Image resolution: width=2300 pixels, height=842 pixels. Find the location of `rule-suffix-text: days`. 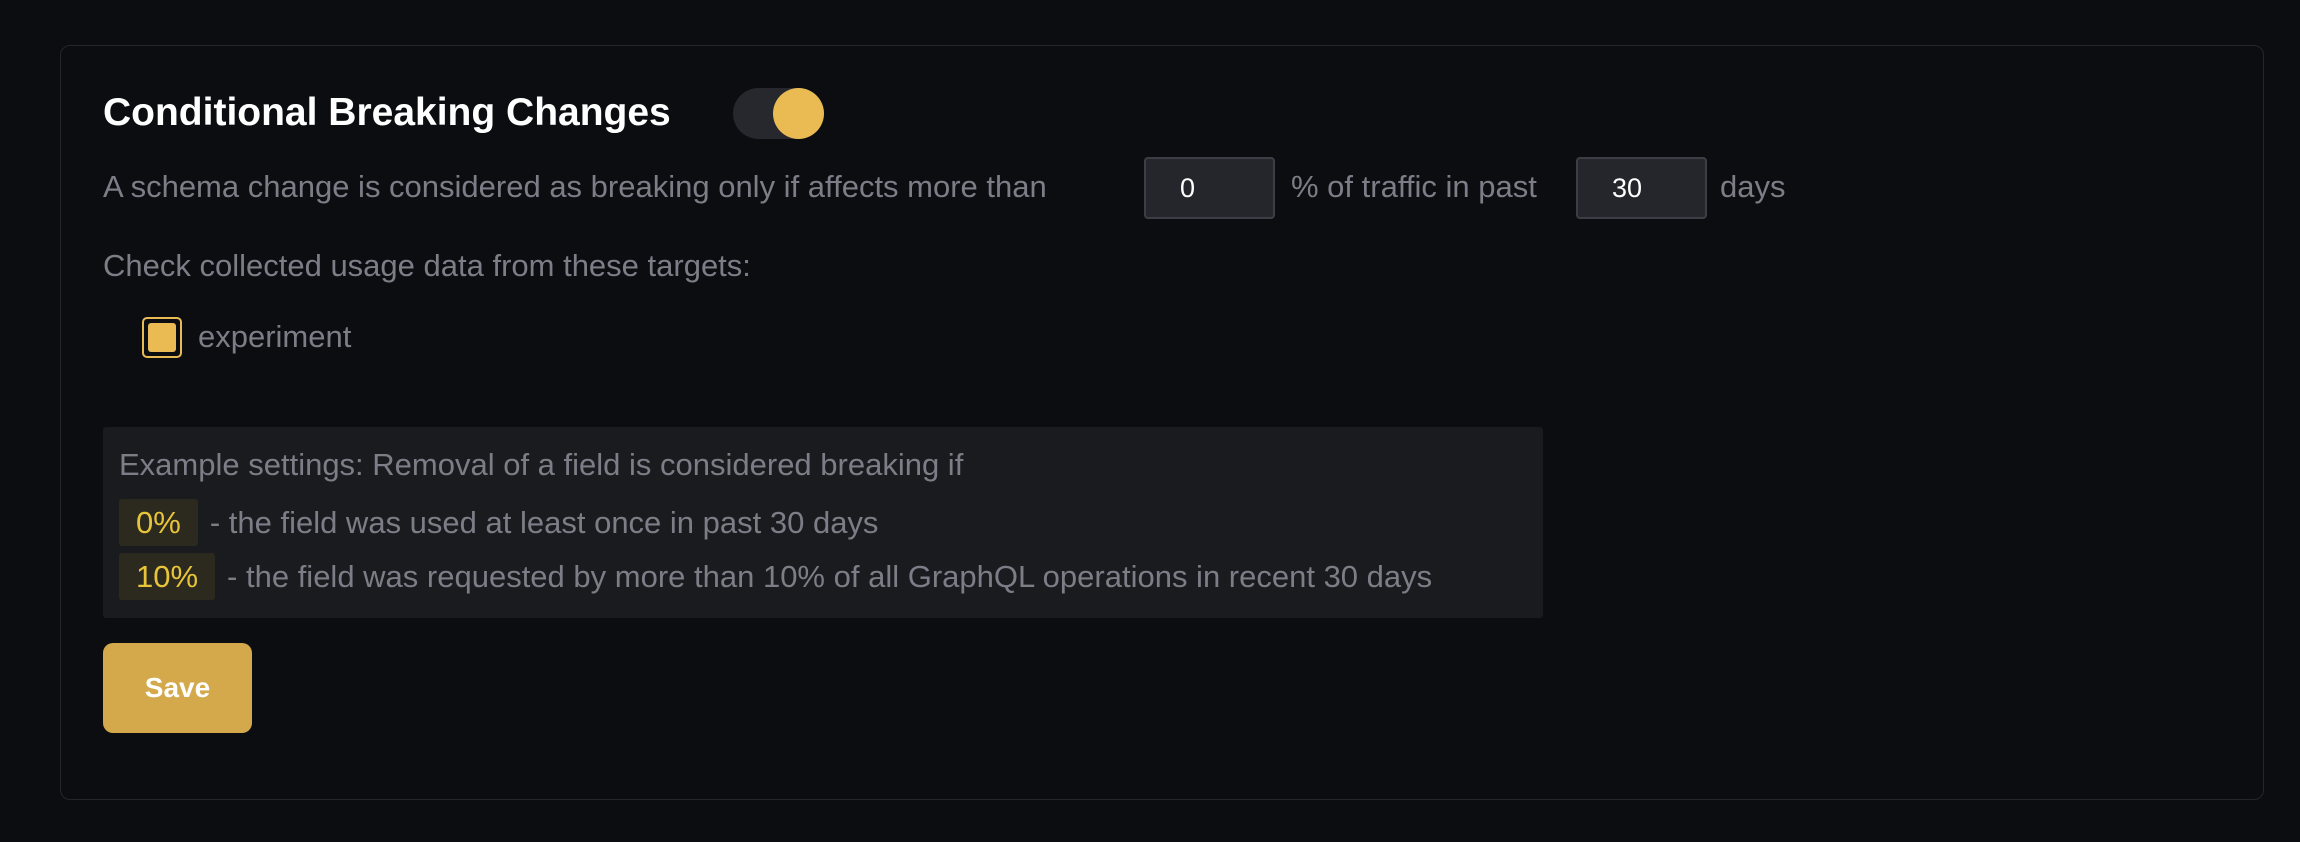

rule-suffix-text: days is located at coordinates (1753, 186).